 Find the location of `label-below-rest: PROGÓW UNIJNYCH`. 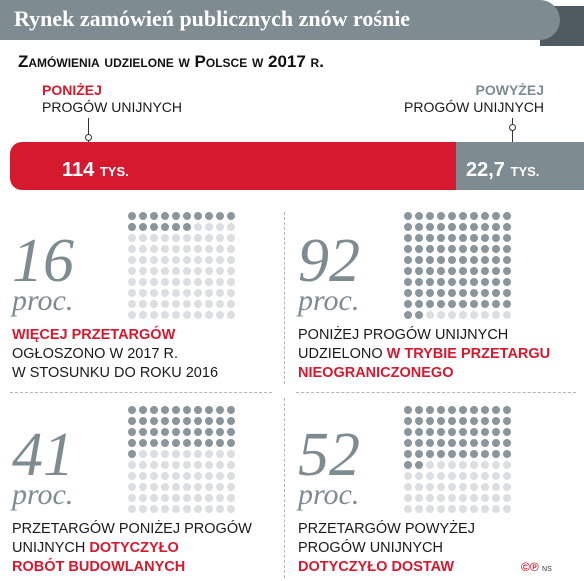

label-below-rest: PROGÓW UNIJNYCH is located at coordinates (112, 107).